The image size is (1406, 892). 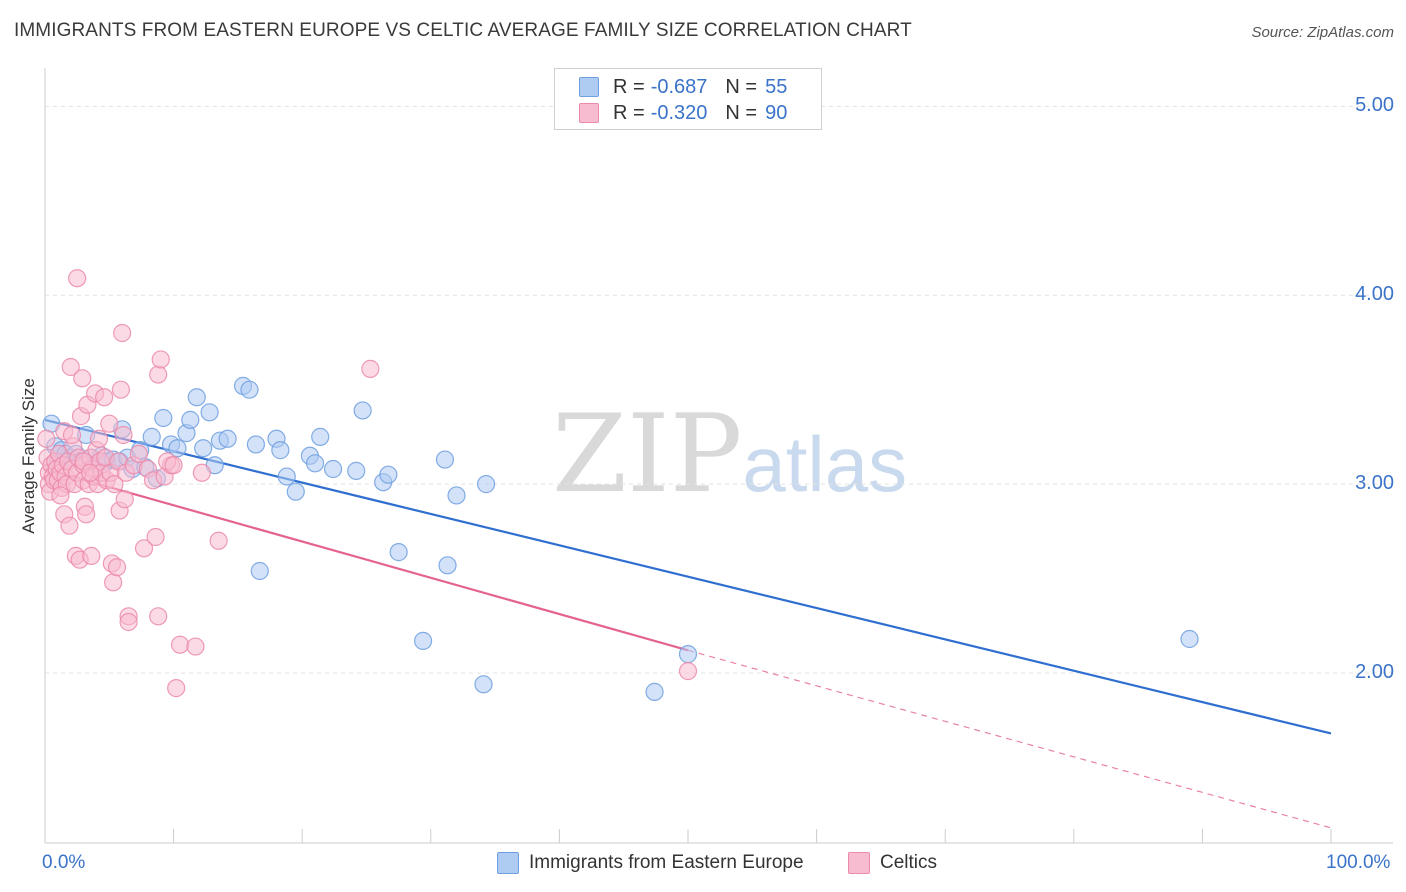 I want to click on trendline-dashed-celtics, so click(x=1009, y=739).